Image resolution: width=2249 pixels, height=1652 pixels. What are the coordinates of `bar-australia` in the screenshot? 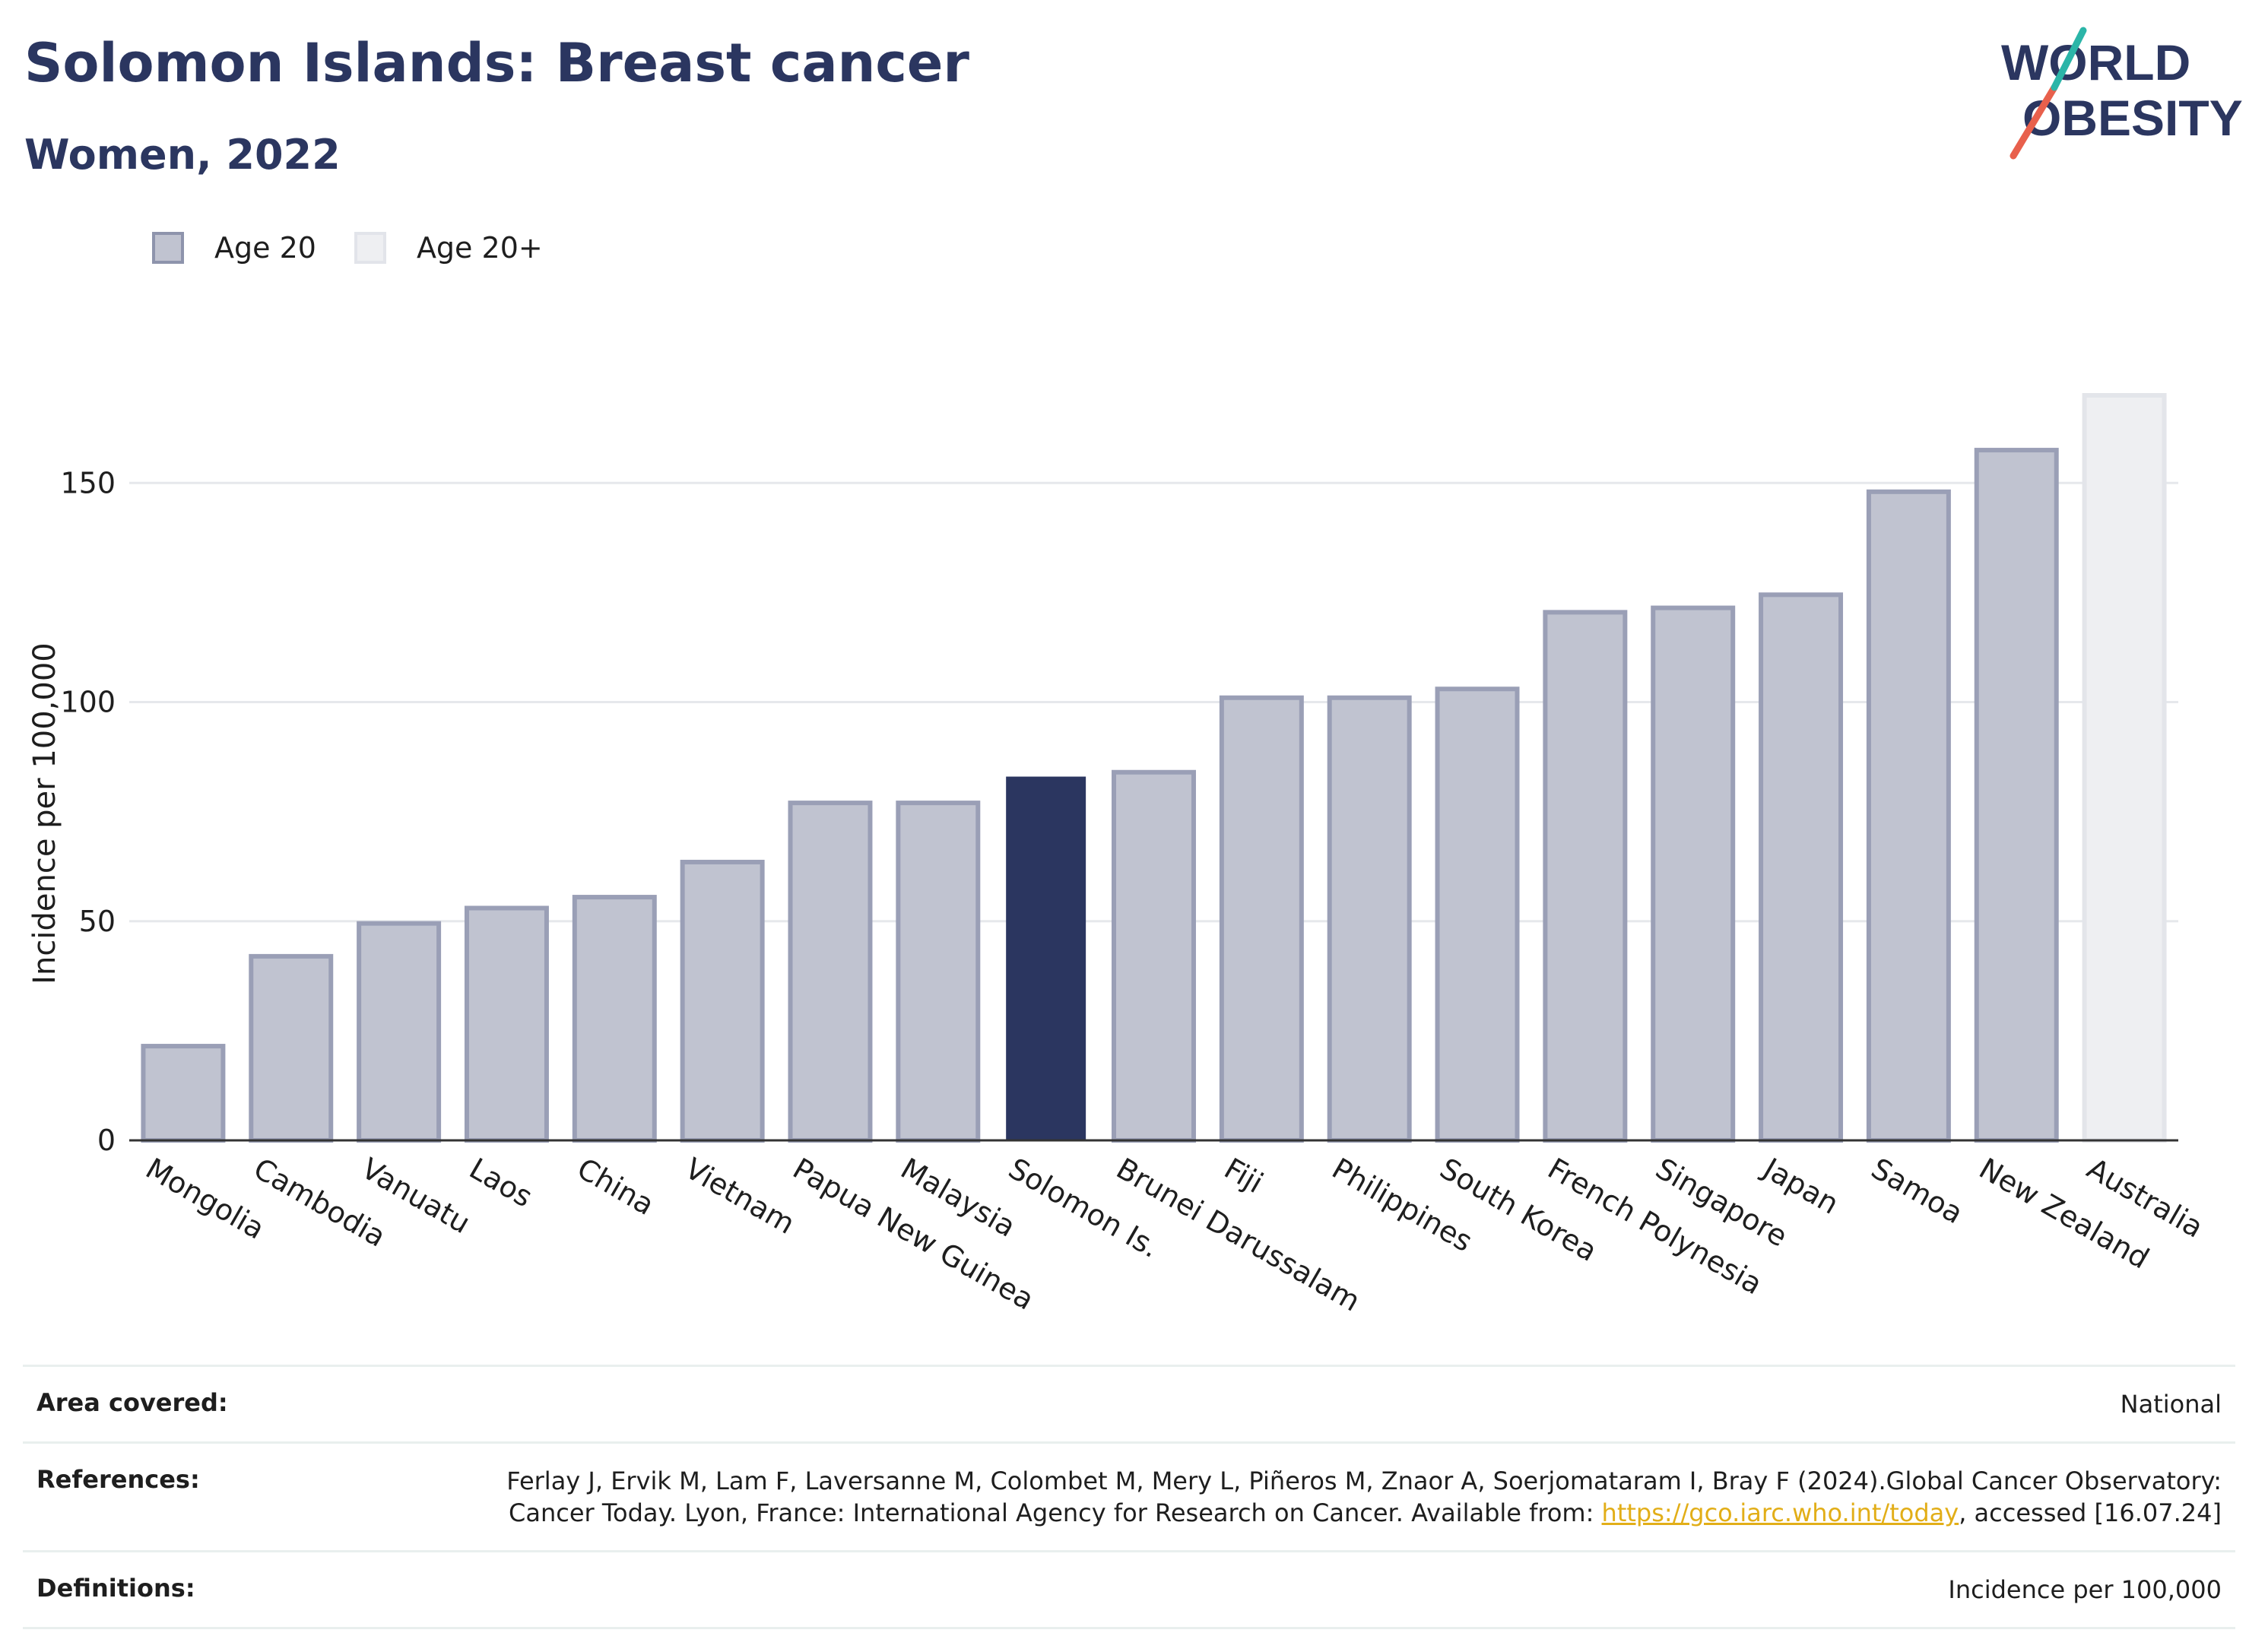 It's located at (2124, 768).